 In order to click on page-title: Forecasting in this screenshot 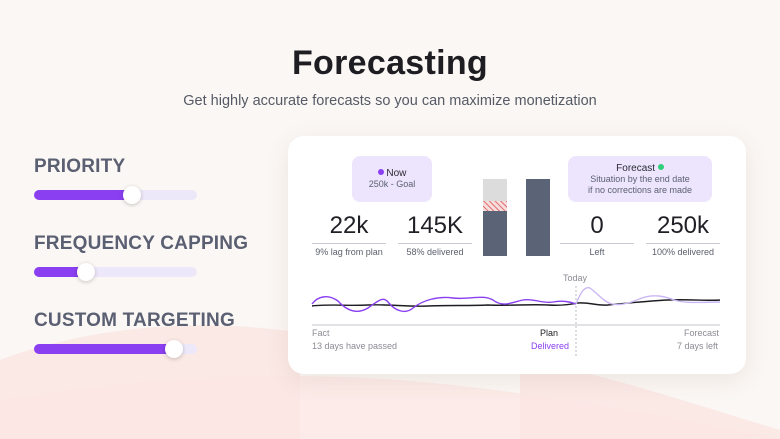, I will do `click(389, 63)`.